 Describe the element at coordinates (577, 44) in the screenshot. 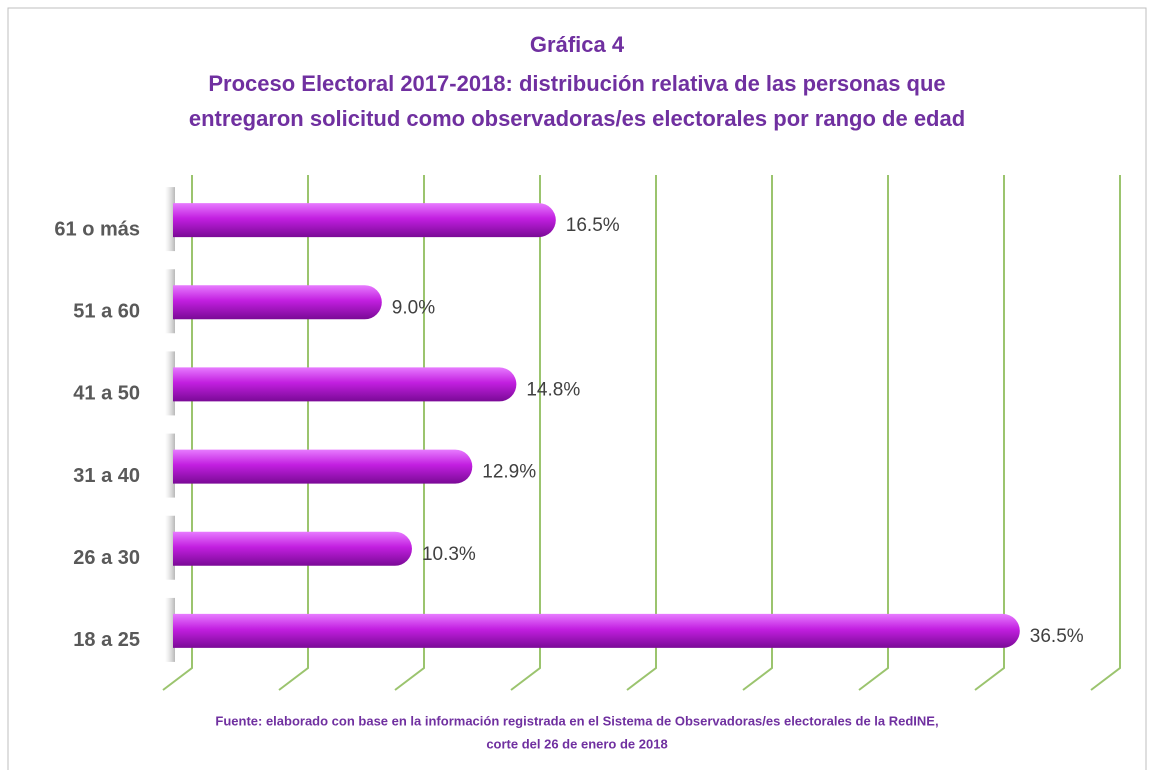

I see `chart-title: Gráfica 4` at that location.